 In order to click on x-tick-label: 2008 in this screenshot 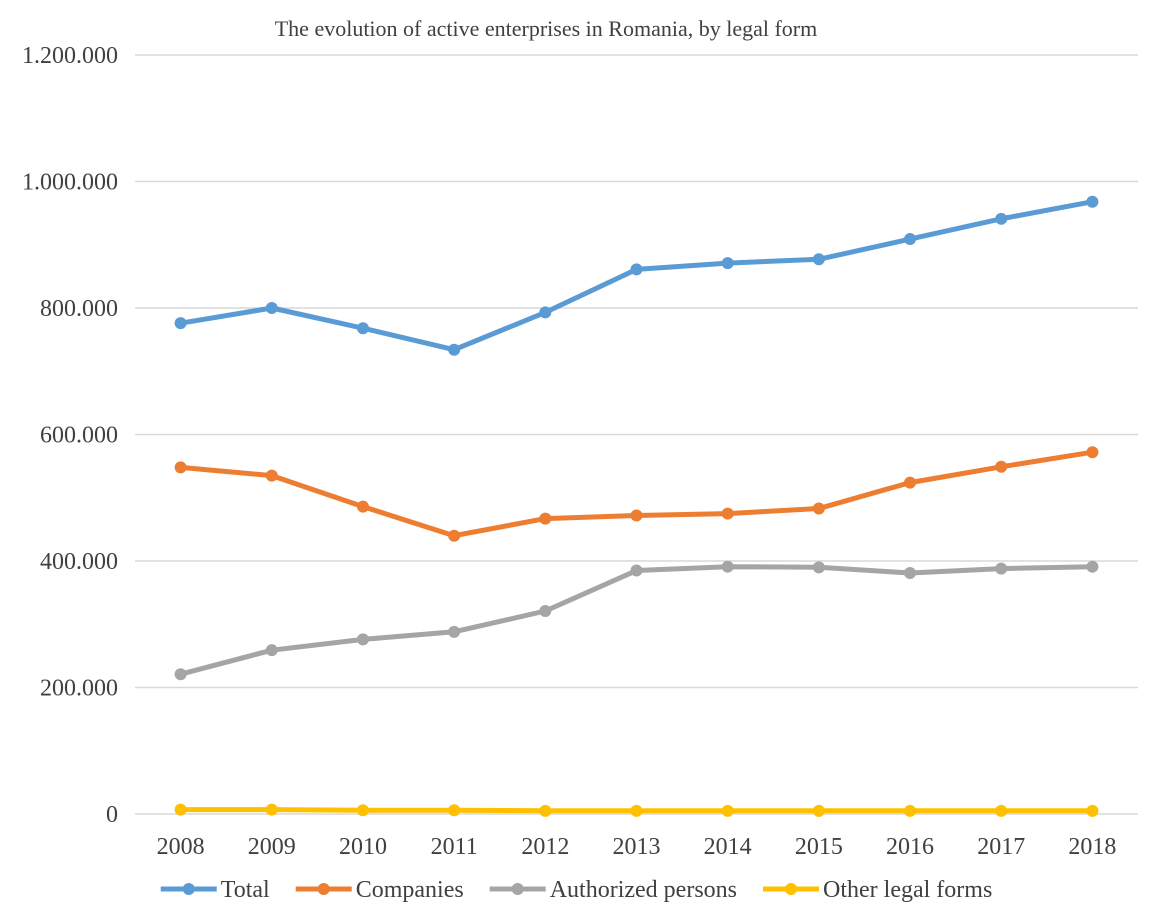, I will do `click(181, 847)`.